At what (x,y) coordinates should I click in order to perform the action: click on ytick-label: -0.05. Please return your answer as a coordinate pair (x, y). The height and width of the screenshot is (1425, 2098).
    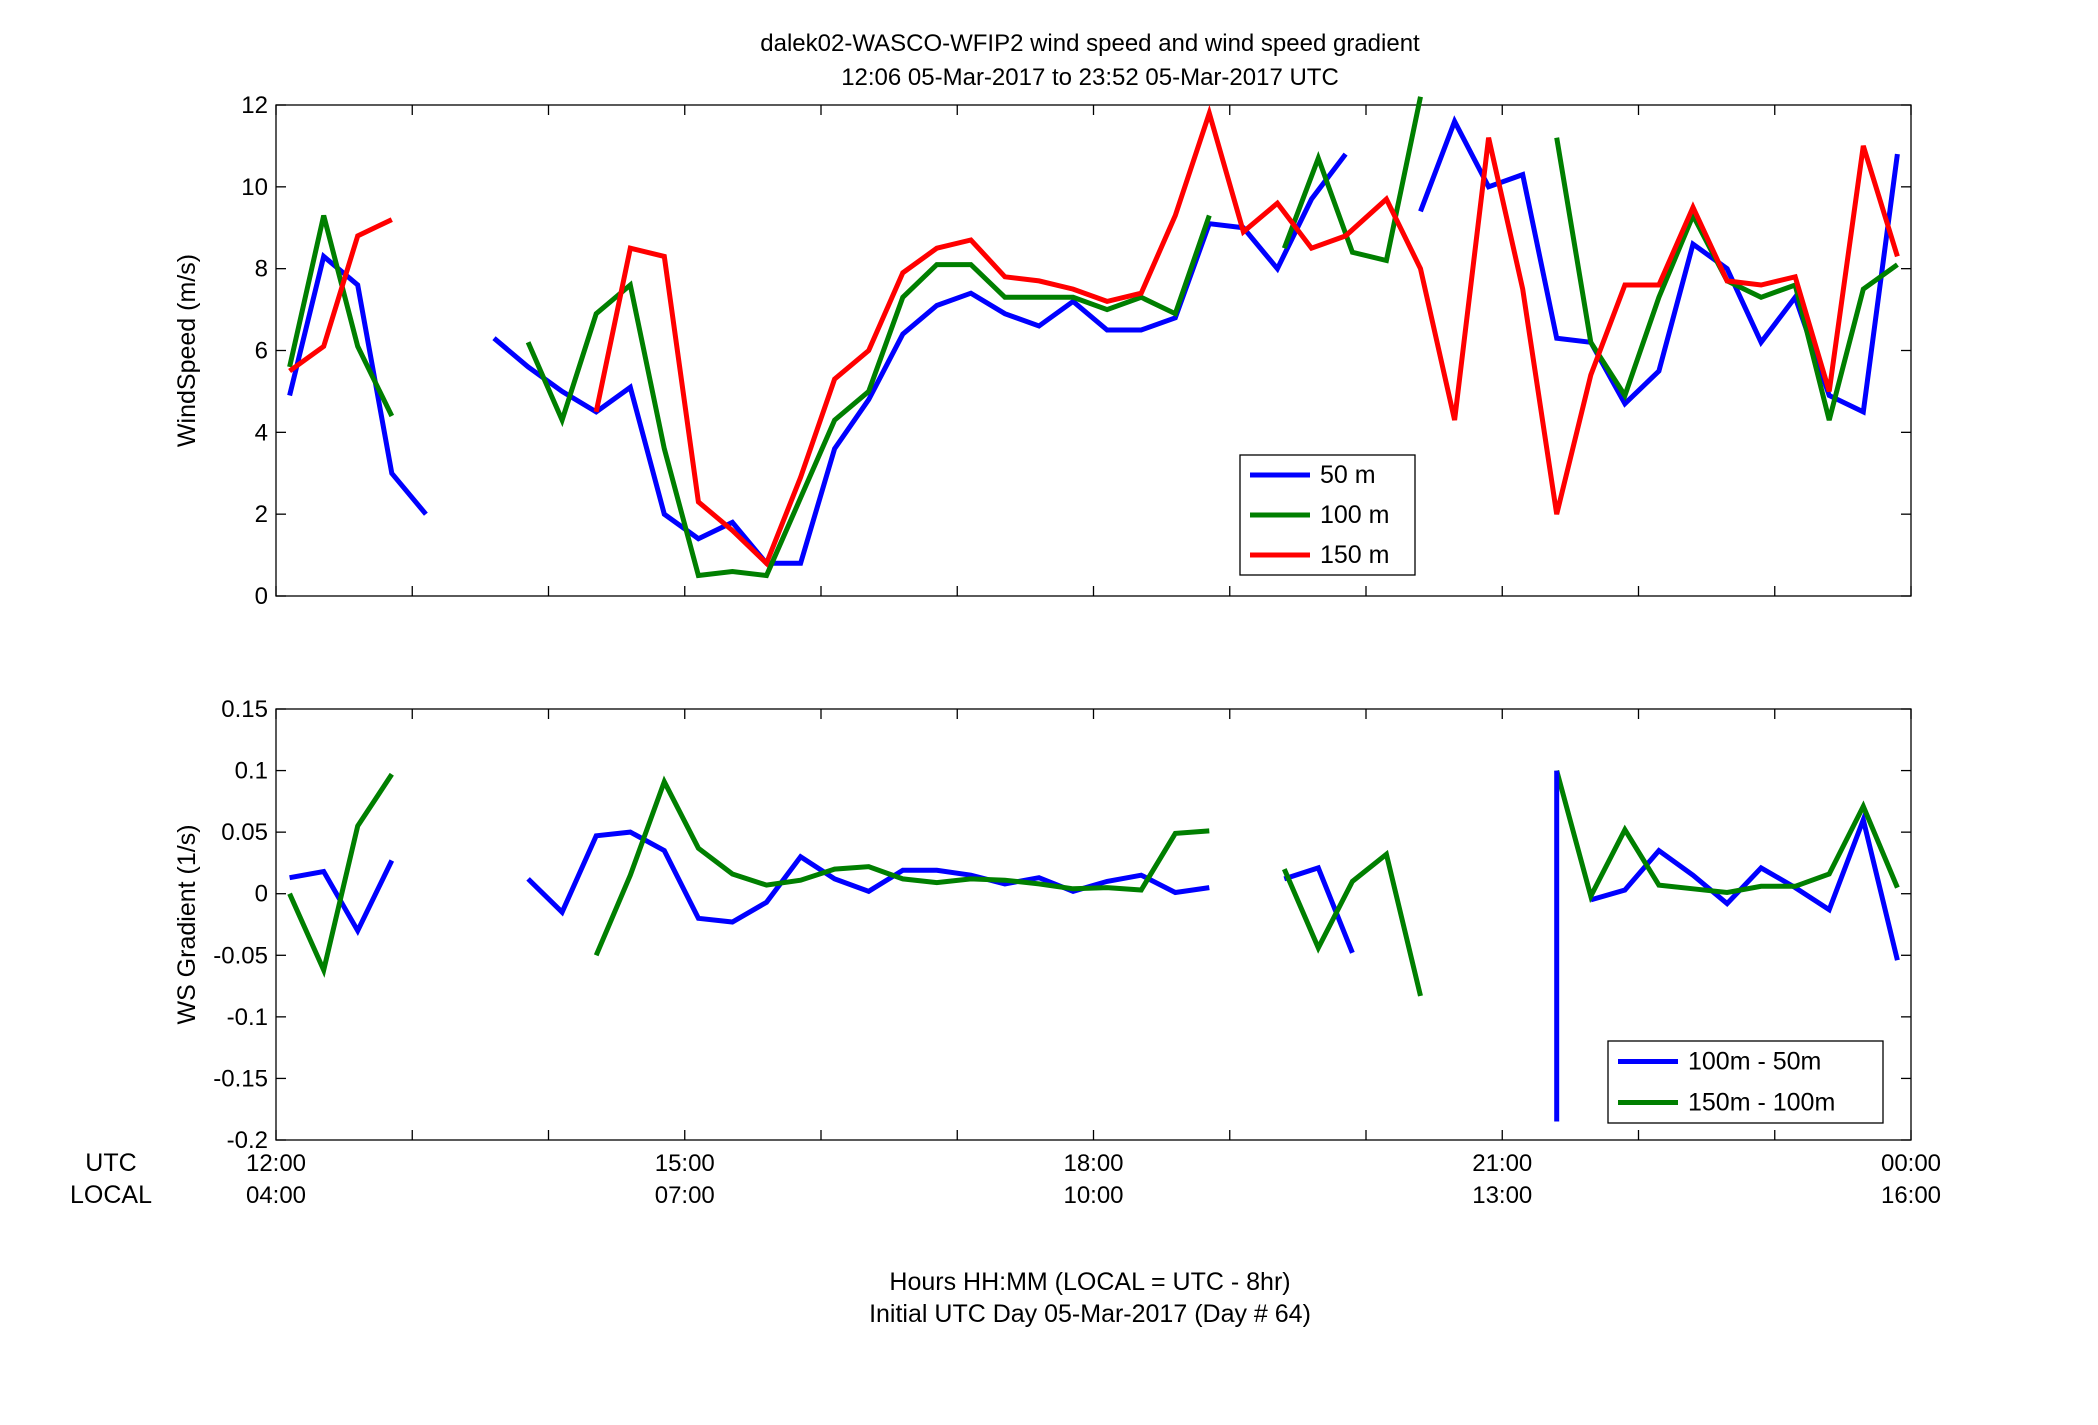
    Looking at the image, I should click on (240, 955).